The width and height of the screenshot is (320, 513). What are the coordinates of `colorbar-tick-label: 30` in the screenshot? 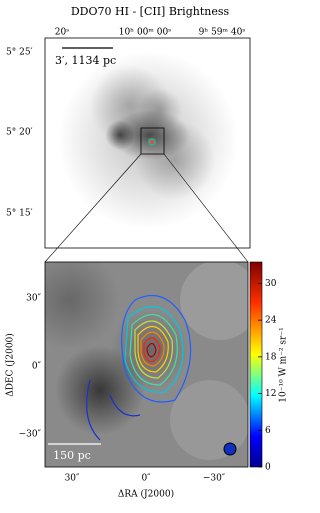 It's located at (271, 284).